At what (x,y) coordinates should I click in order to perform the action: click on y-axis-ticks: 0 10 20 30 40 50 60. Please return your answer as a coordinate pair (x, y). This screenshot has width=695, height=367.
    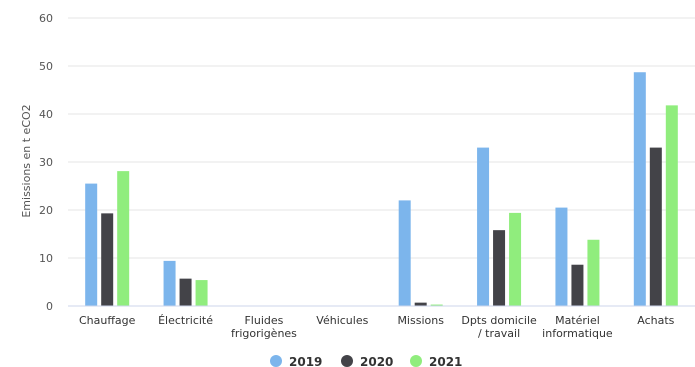
    Looking at the image, I should click on (46, 162).